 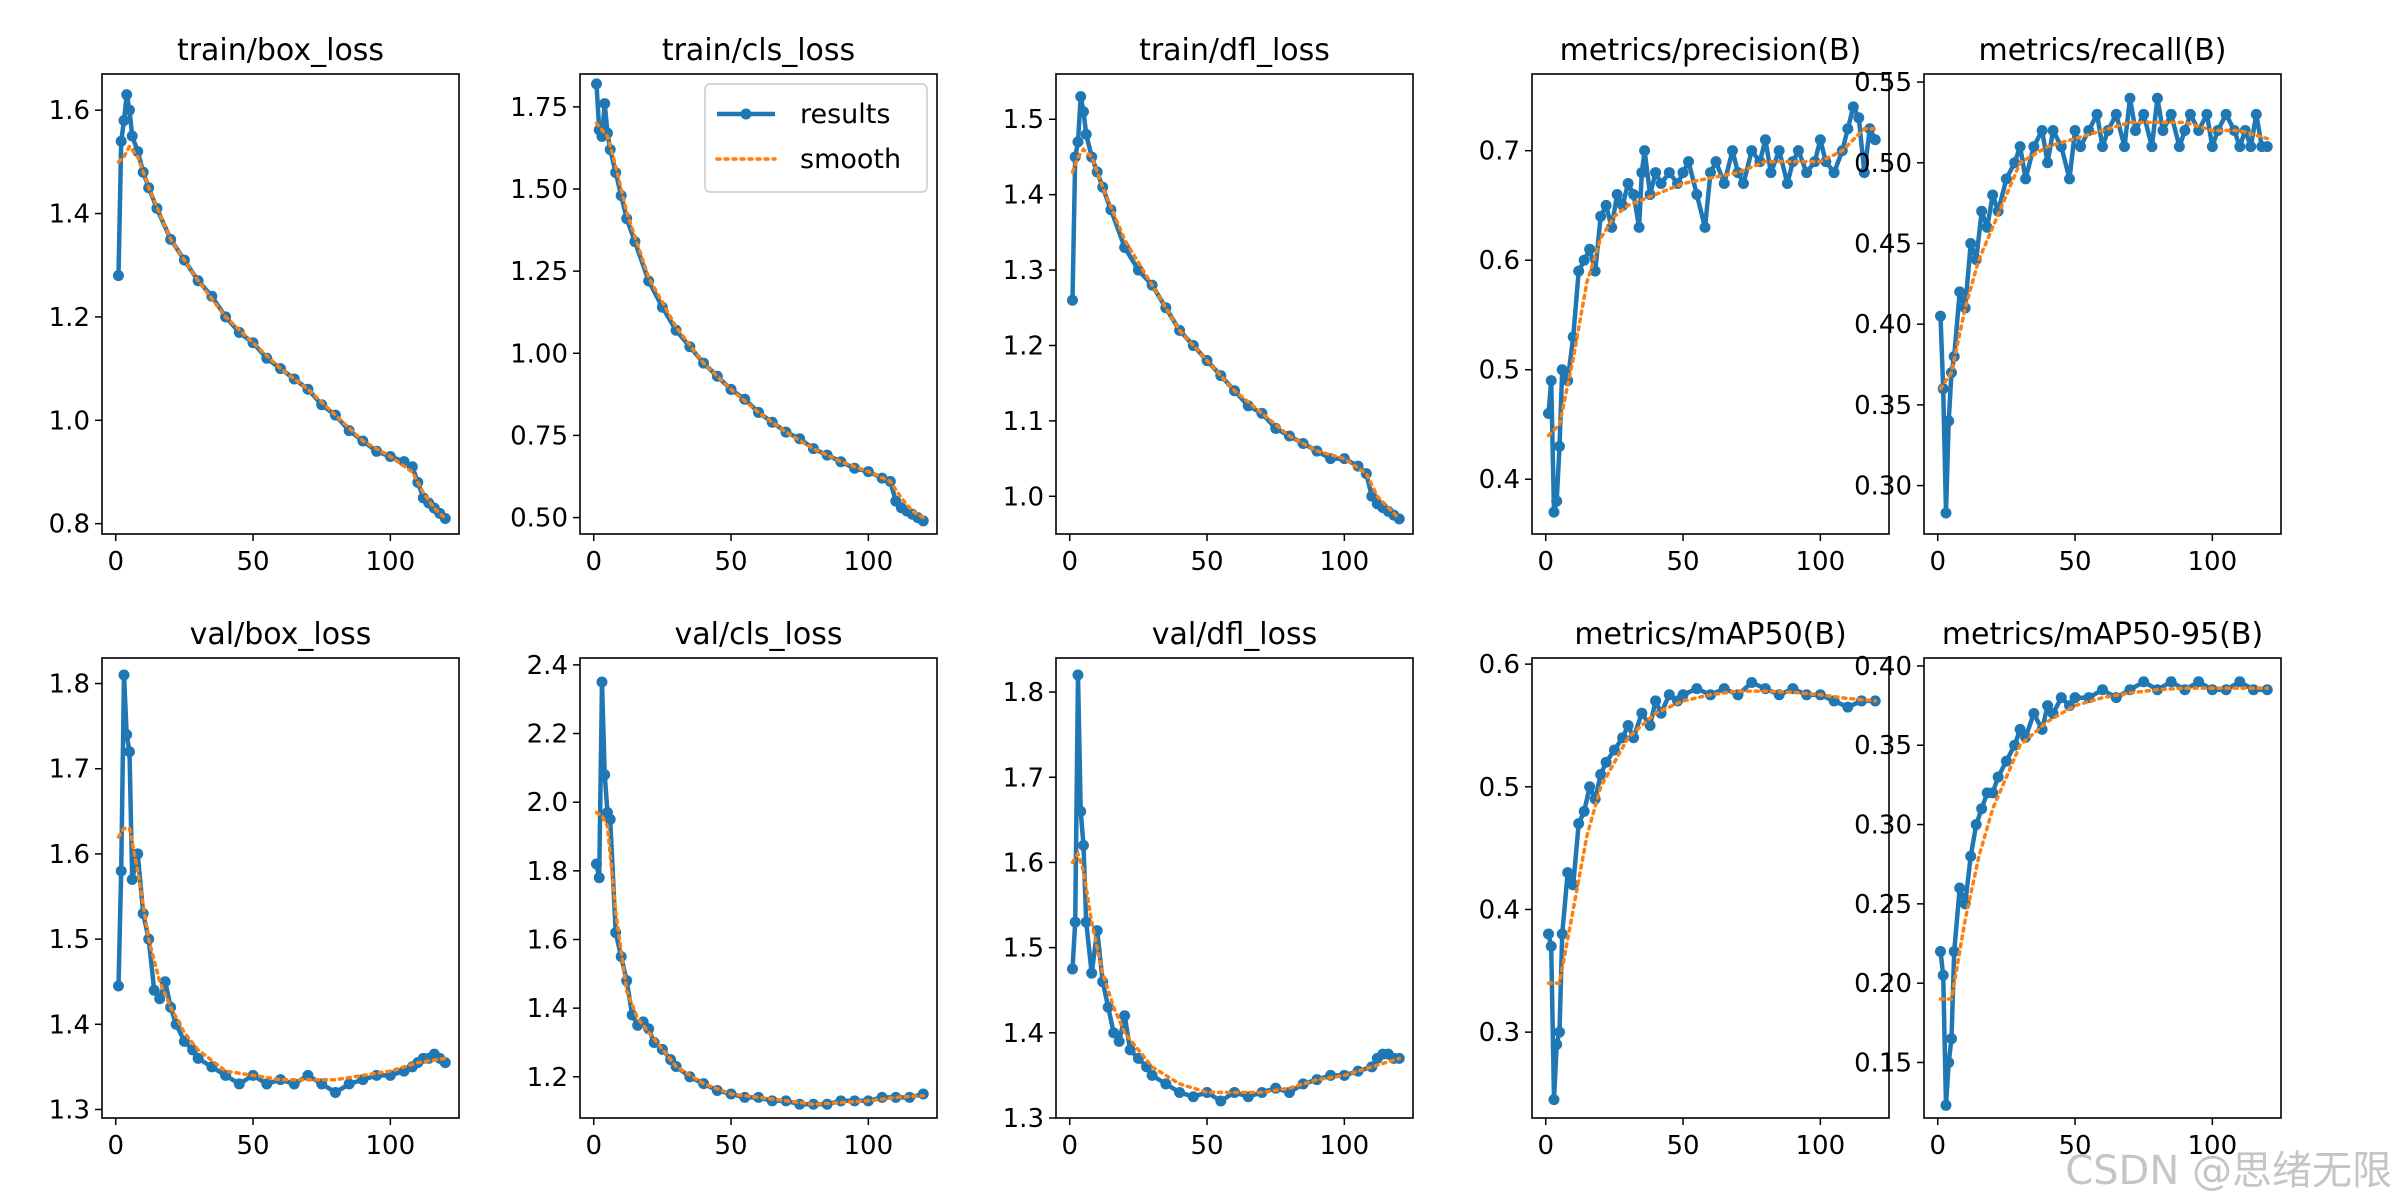 I want to click on y-tick-label: 1.0, so click(x=69, y=421).